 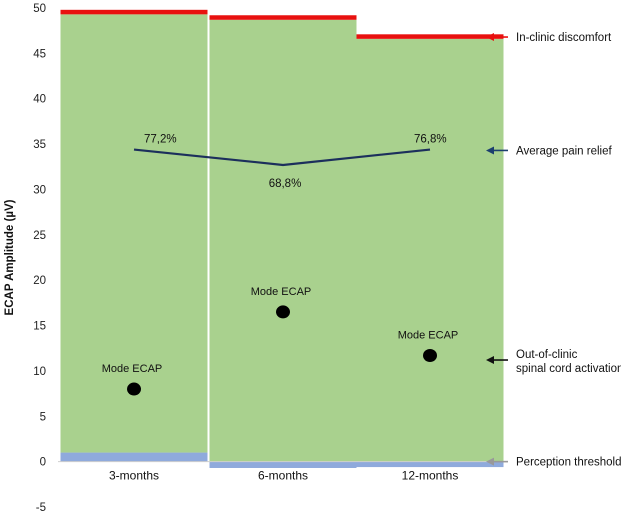 What do you see at coordinates (568, 369) in the screenshot?
I see `annotation-label: spinal cord activation` at bounding box center [568, 369].